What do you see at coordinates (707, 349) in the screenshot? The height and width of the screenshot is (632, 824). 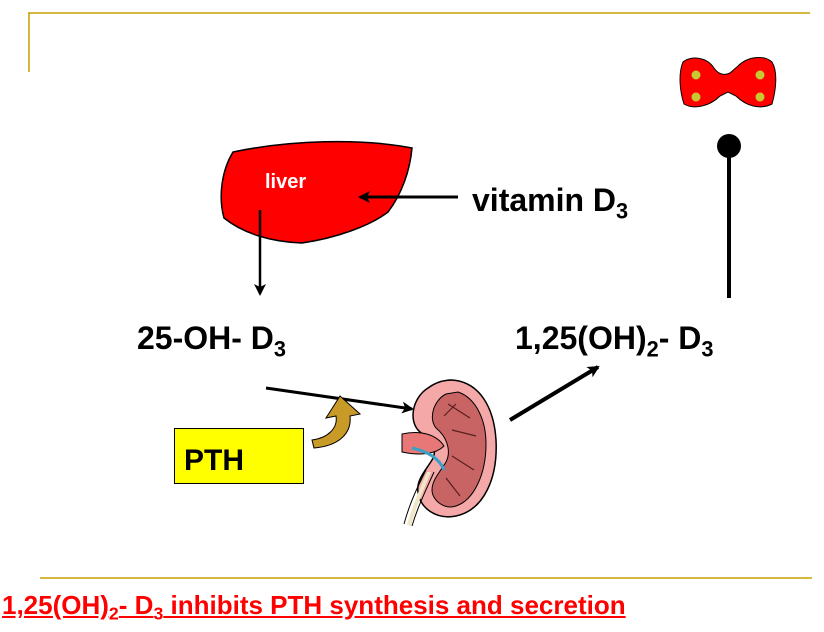 I see `calcitriol-subscript-3: 3` at bounding box center [707, 349].